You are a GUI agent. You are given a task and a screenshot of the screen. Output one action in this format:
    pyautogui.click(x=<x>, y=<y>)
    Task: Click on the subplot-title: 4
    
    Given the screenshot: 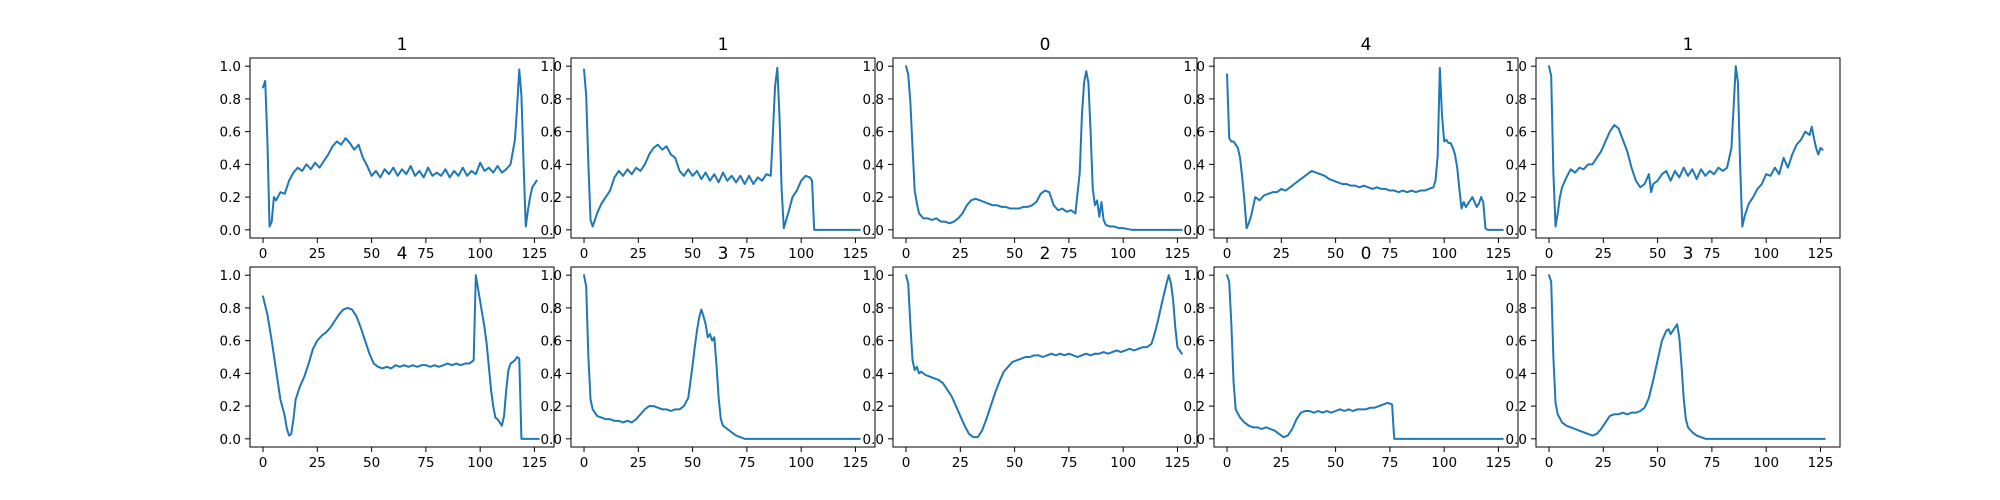 What is the action you would take?
    pyautogui.click(x=402, y=254)
    